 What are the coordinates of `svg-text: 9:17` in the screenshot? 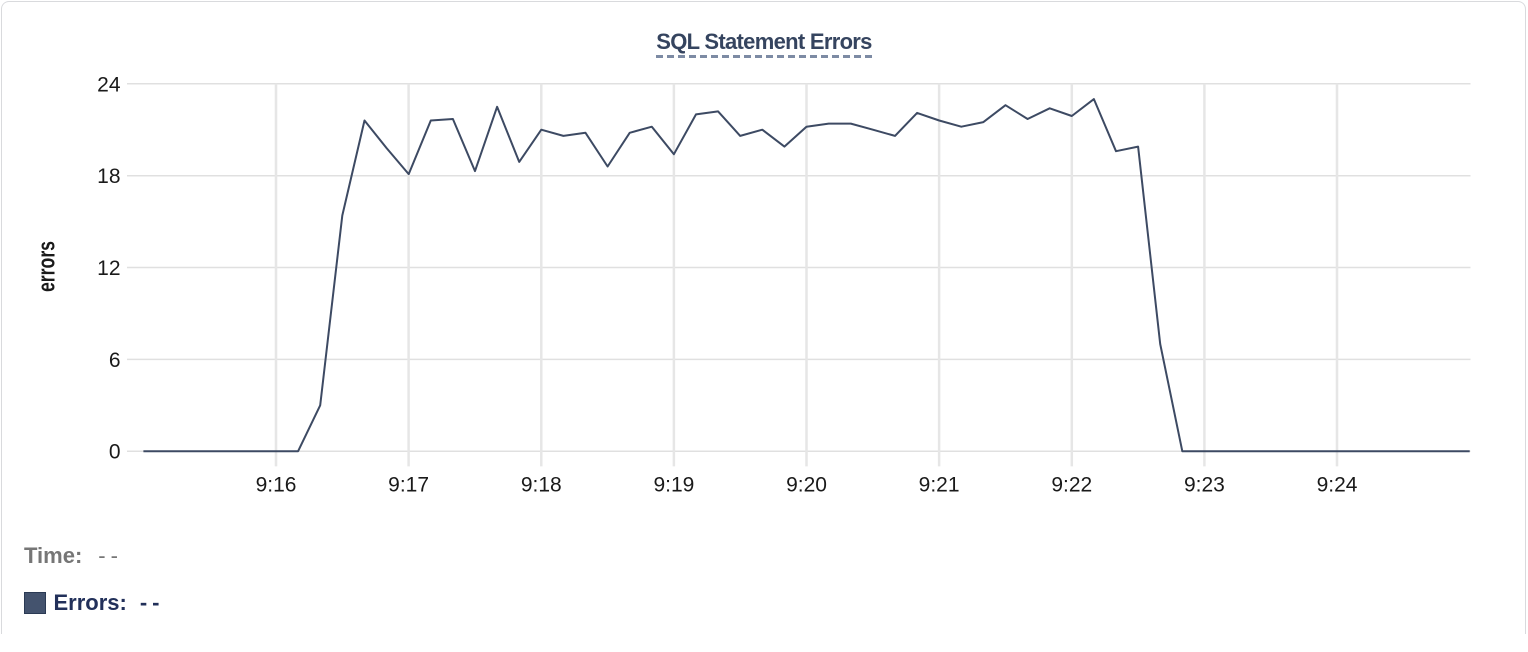 It's located at (408, 485).